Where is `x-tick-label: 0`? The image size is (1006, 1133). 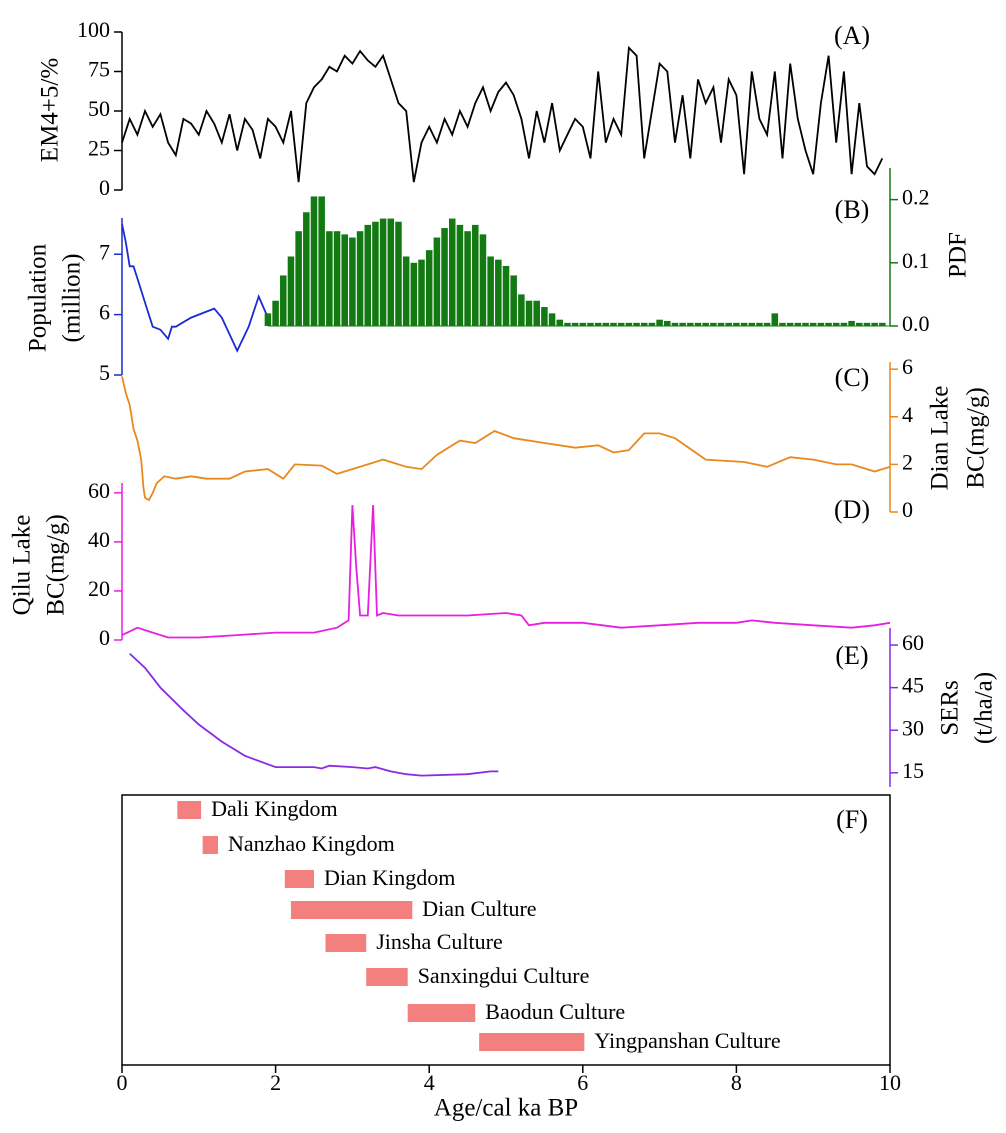 x-tick-label: 0 is located at coordinates (122, 1082).